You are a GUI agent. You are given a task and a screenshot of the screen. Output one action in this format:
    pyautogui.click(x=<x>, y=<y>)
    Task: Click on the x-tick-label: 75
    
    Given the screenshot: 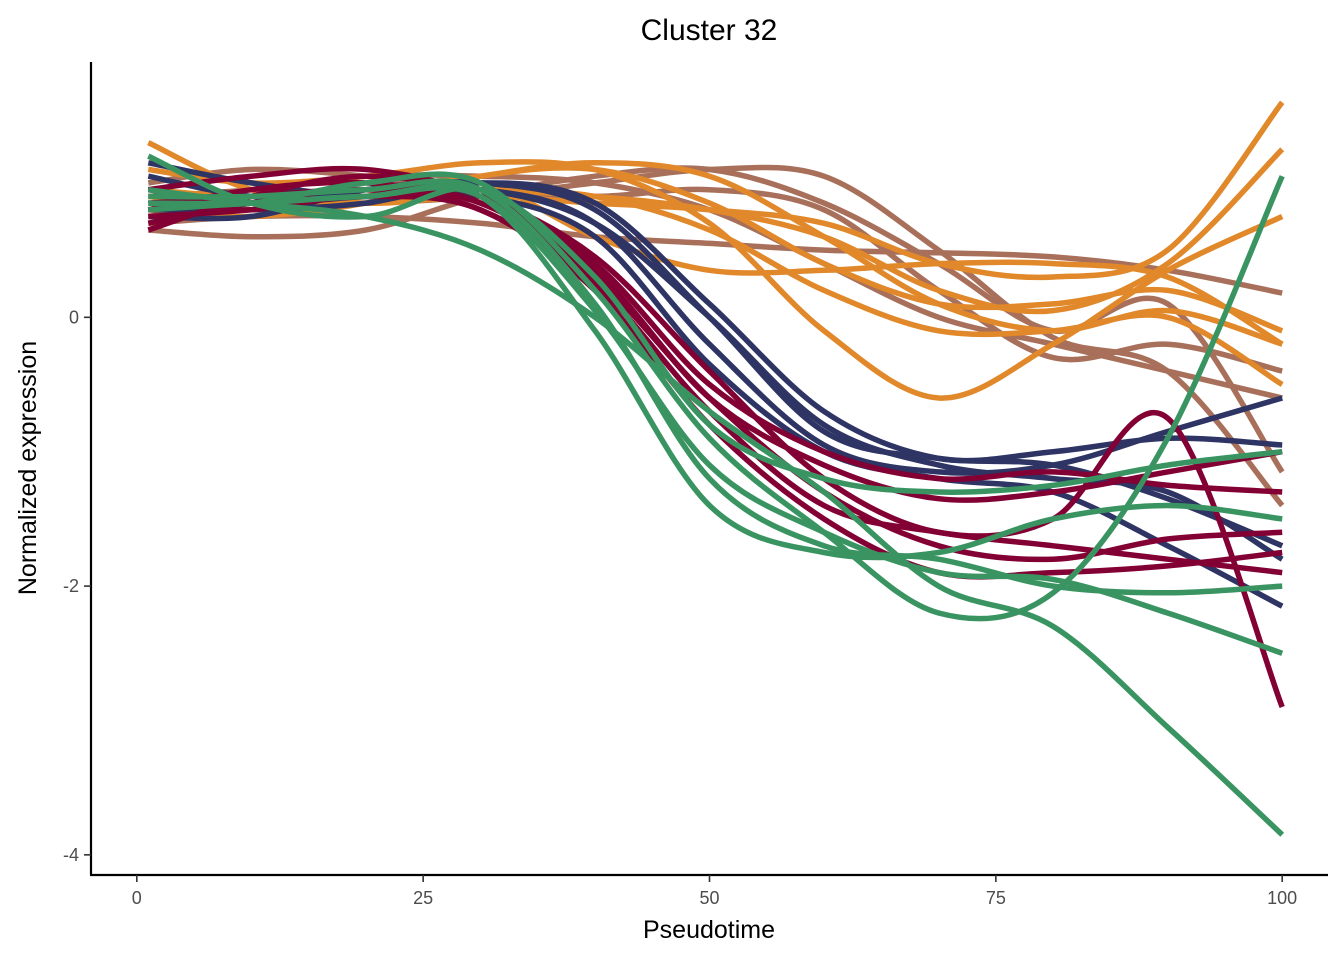 What is the action you would take?
    pyautogui.click(x=996, y=898)
    